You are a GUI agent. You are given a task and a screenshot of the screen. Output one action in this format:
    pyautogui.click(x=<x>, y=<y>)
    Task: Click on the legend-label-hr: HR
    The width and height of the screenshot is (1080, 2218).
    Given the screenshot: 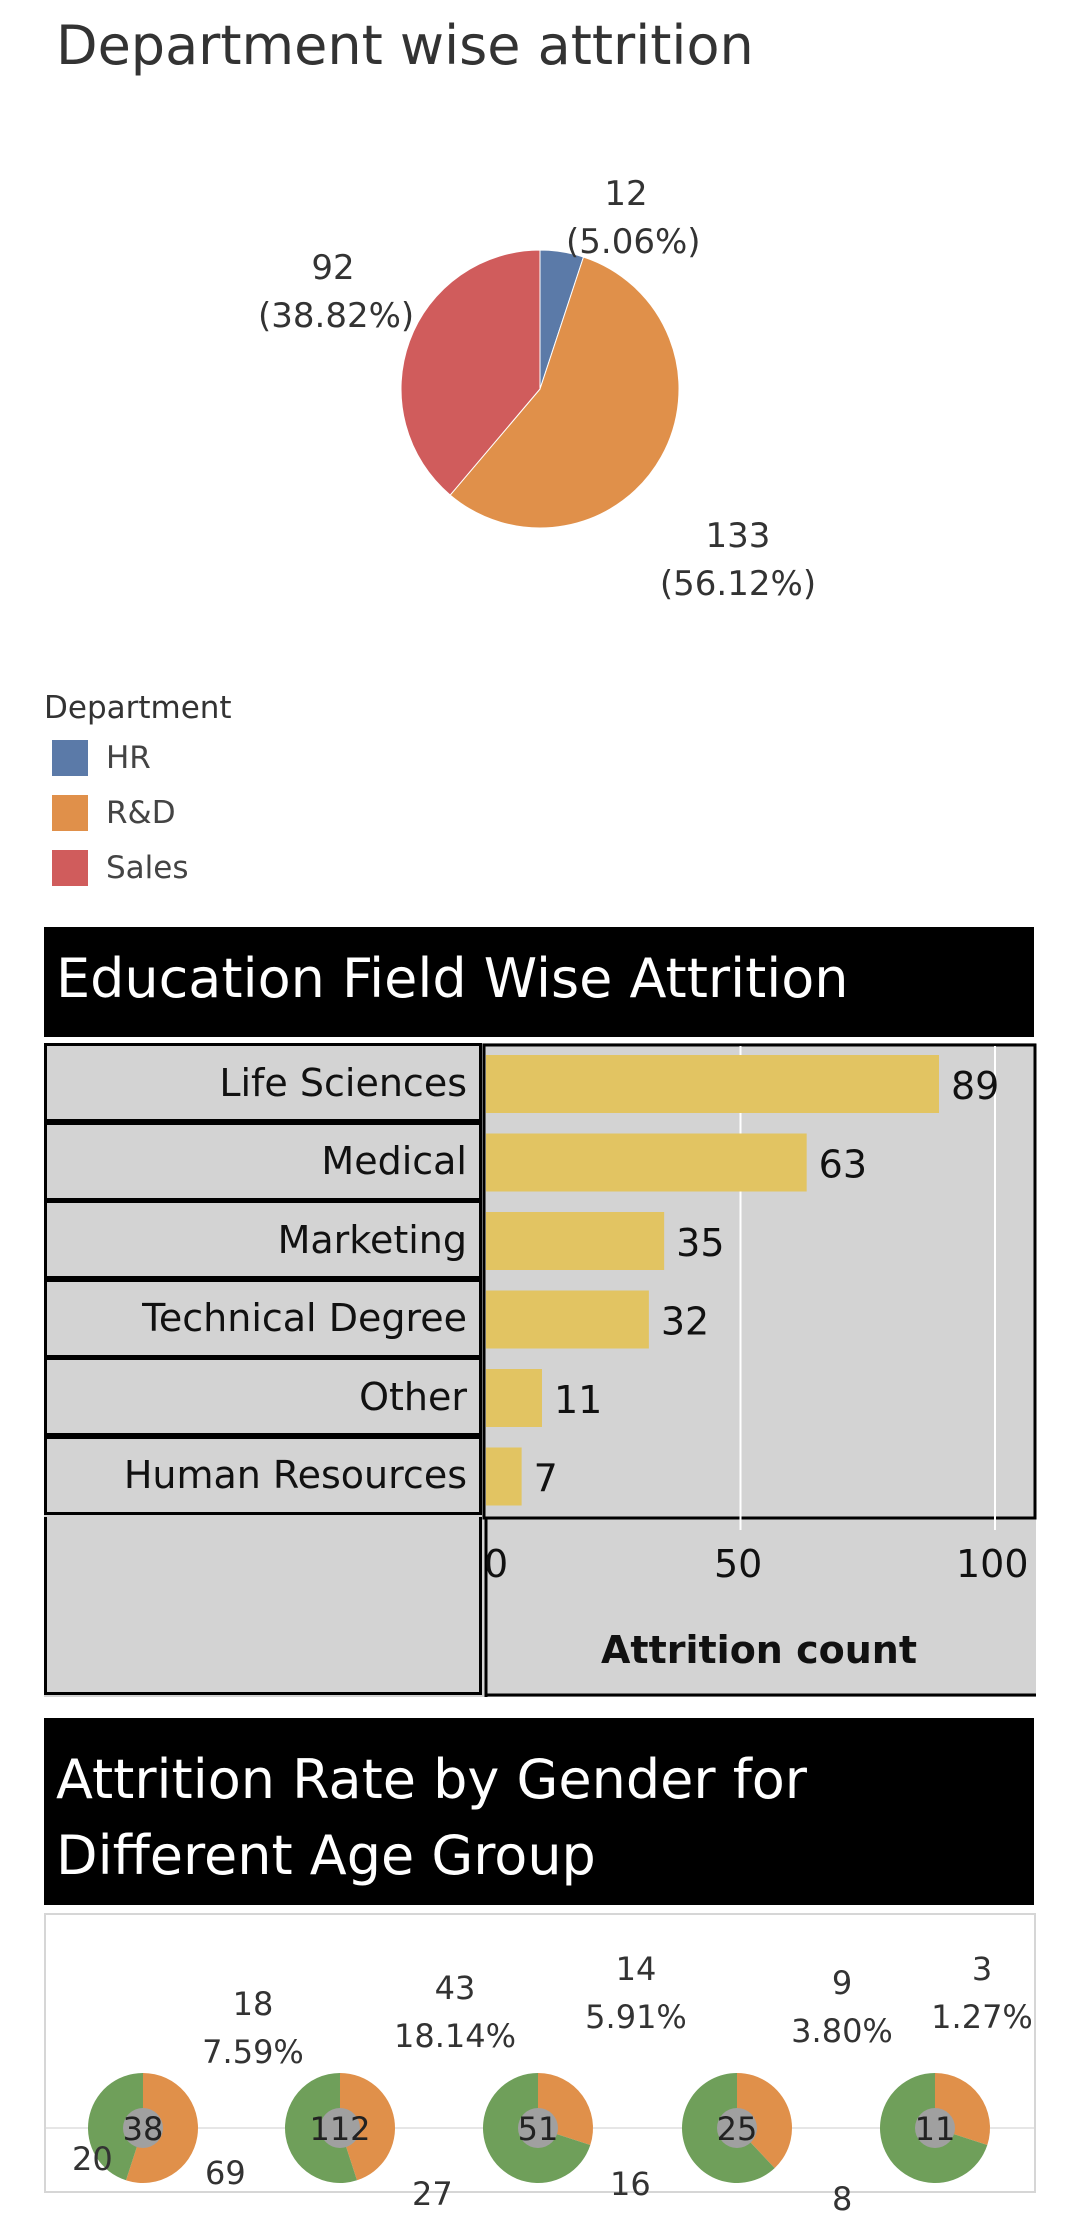 What is the action you would take?
    pyautogui.click(x=128, y=758)
    